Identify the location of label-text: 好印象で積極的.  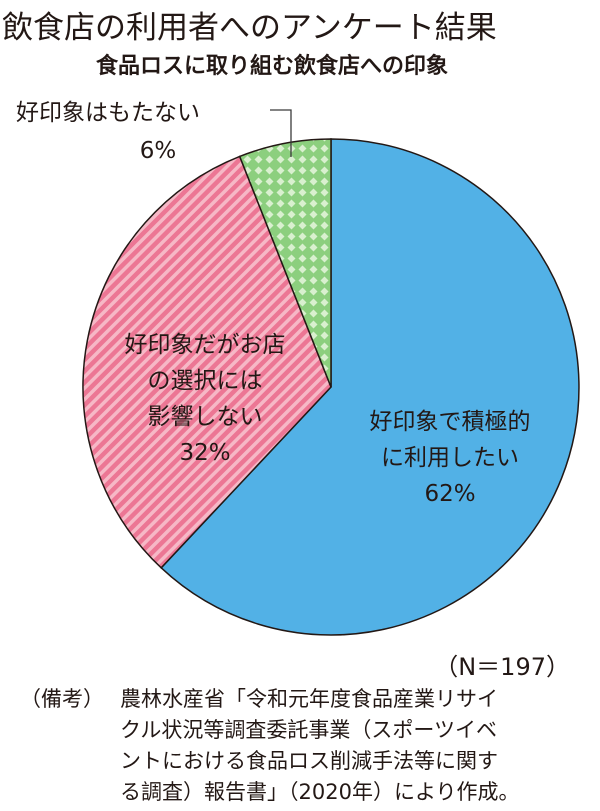
(450, 422).